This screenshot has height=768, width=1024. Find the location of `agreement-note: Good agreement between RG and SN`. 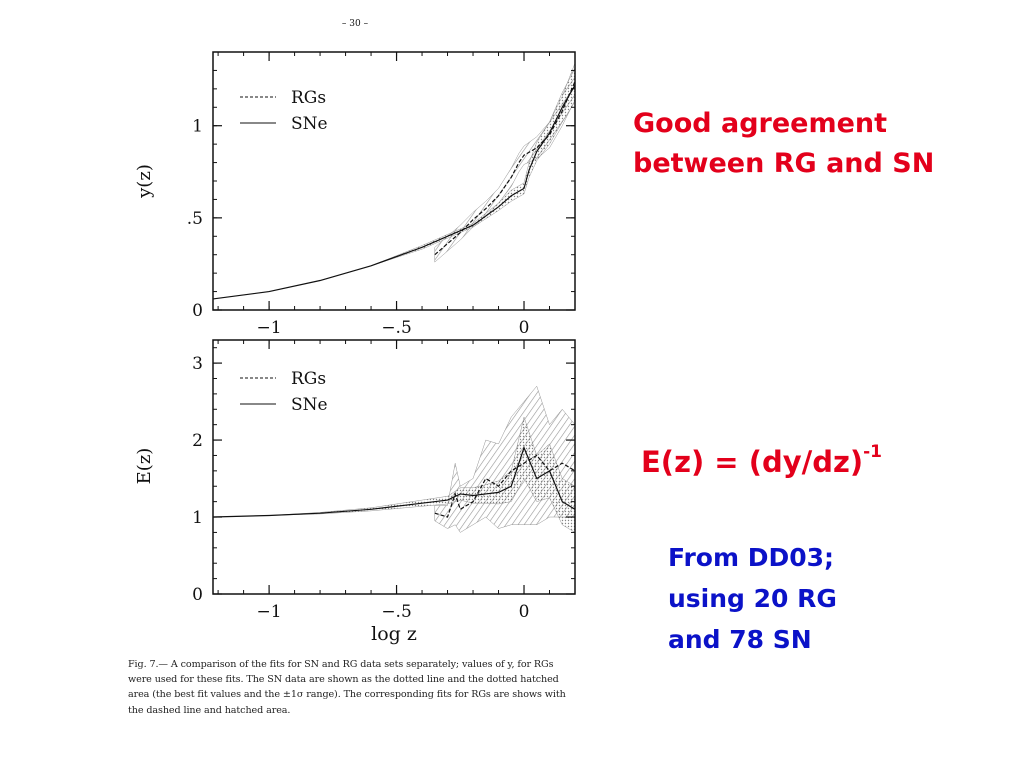

agreement-note: Good agreement between RG and SN is located at coordinates (783, 144).